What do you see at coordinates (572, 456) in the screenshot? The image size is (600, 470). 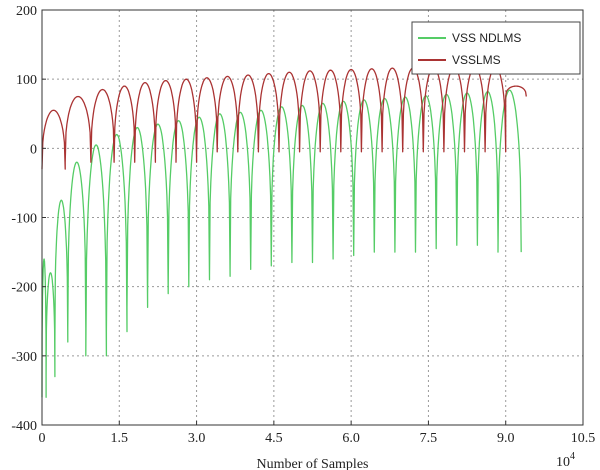 I see `x-exponent-power: 4` at bounding box center [572, 456].